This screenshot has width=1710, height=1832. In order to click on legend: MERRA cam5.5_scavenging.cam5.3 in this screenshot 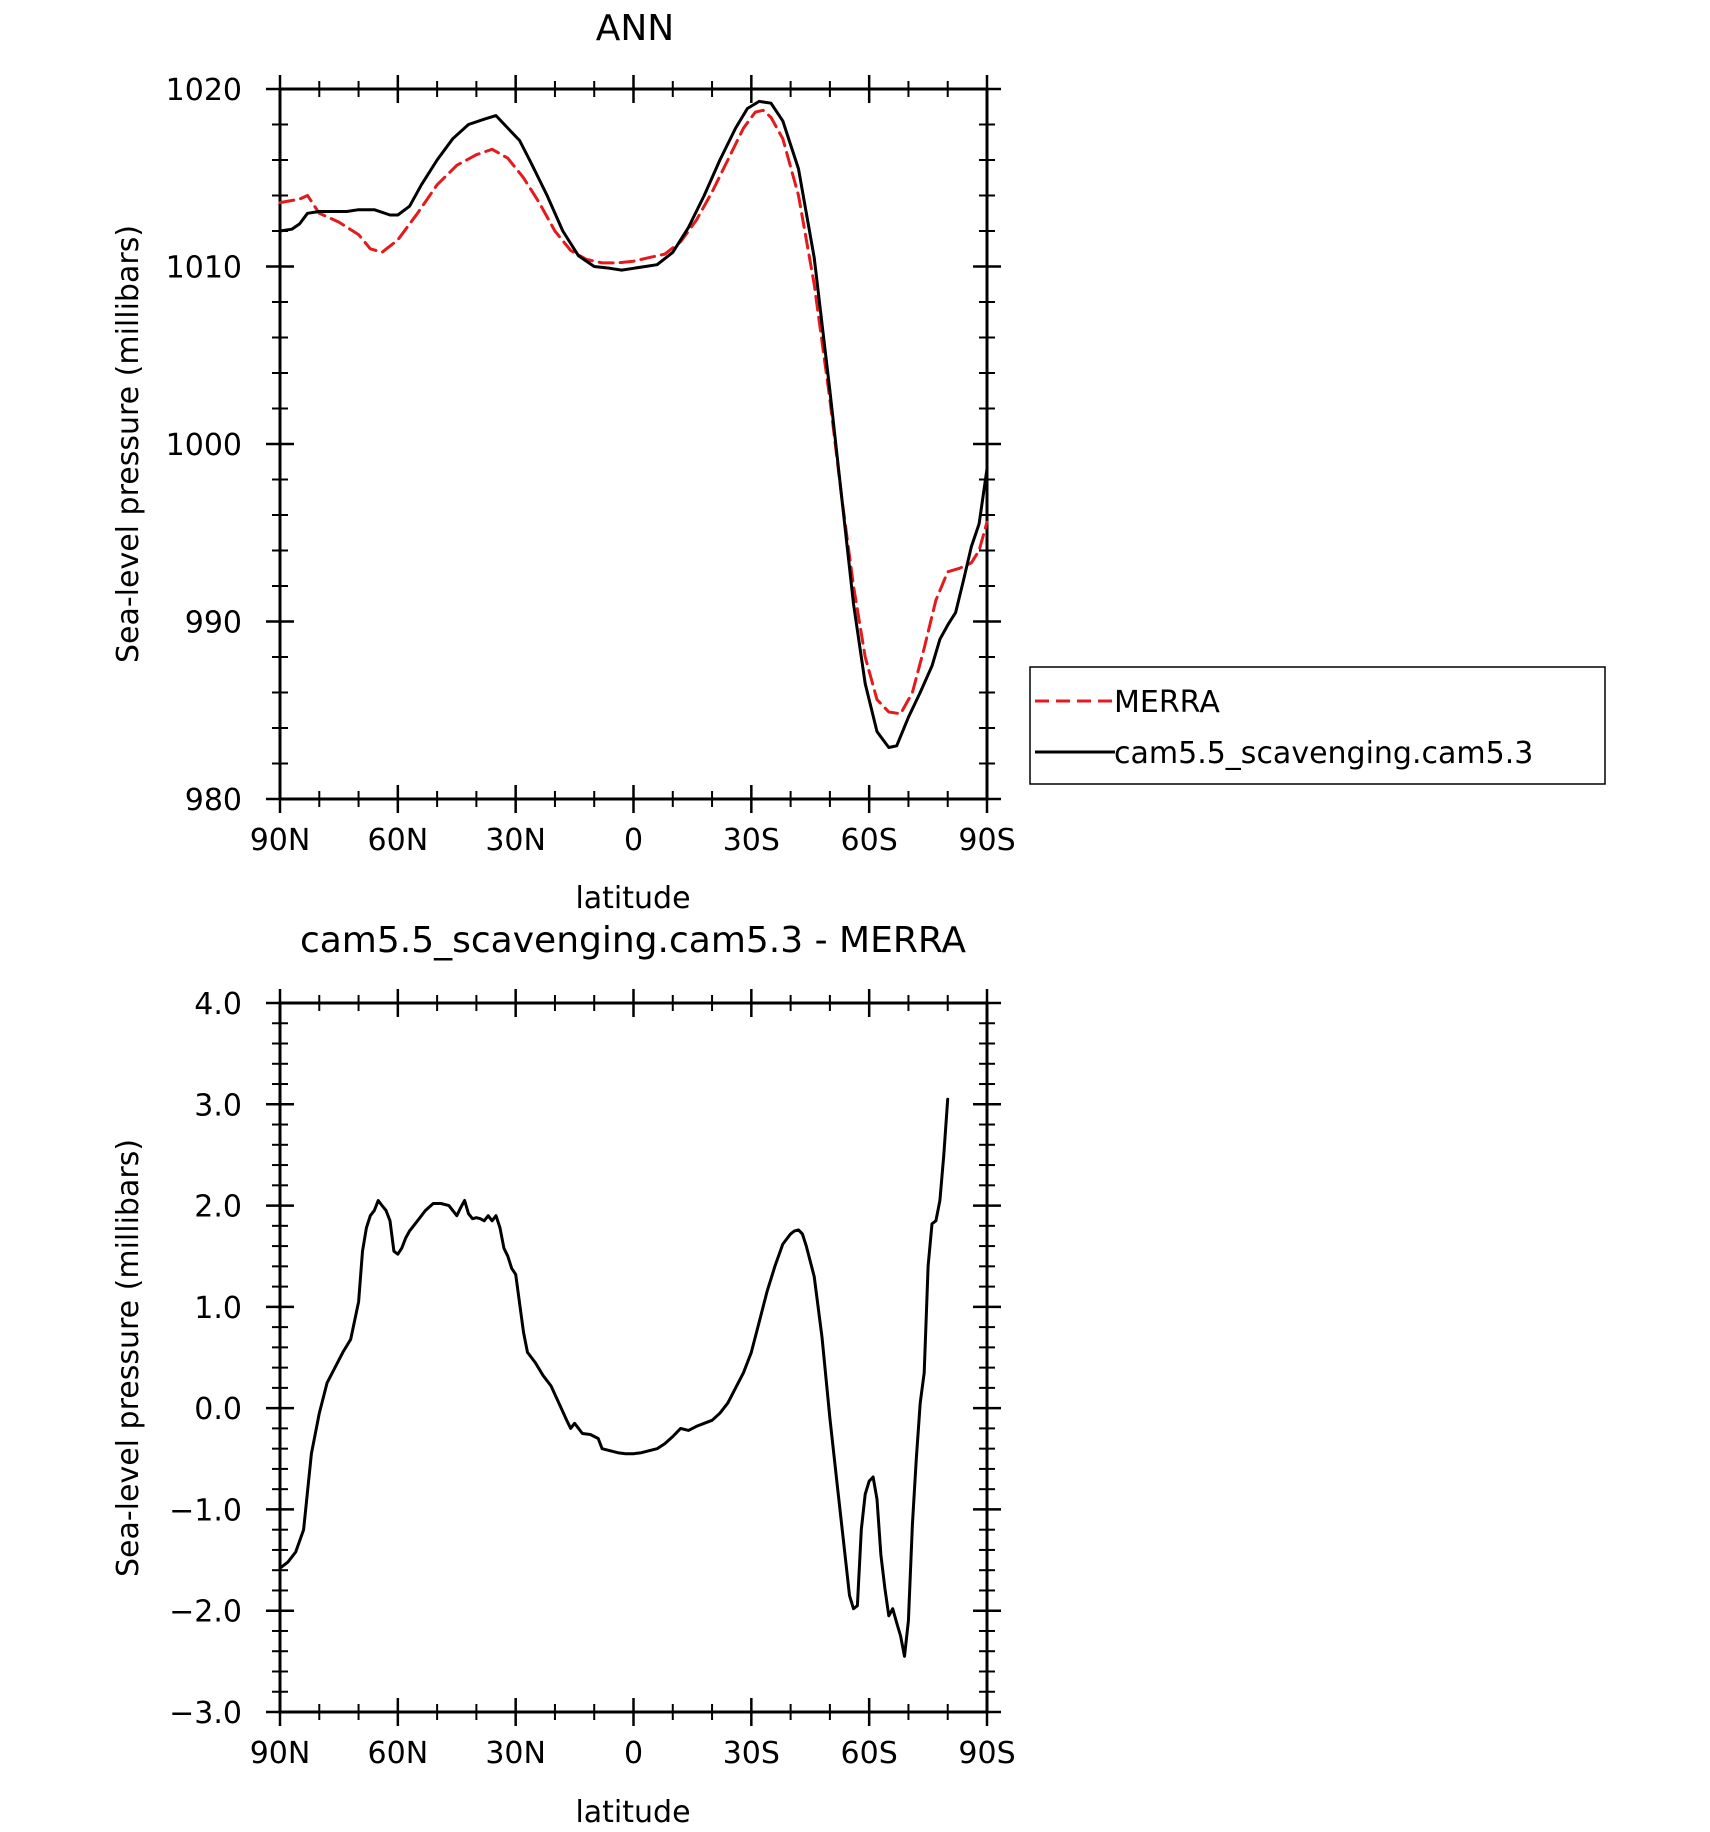, I will do `click(1317, 725)`.